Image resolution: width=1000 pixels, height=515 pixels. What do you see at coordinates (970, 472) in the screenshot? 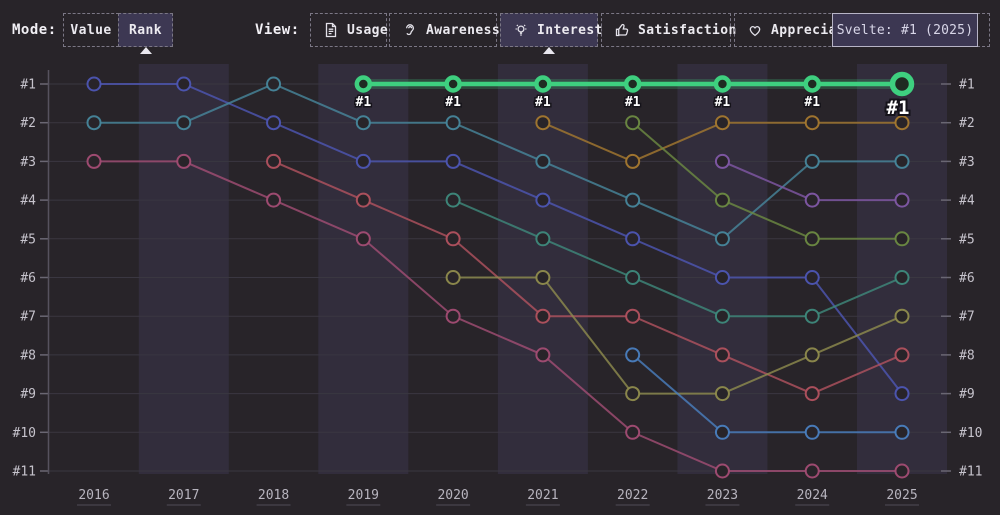
I see `right-rank-label: #11` at bounding box center [970, 472].